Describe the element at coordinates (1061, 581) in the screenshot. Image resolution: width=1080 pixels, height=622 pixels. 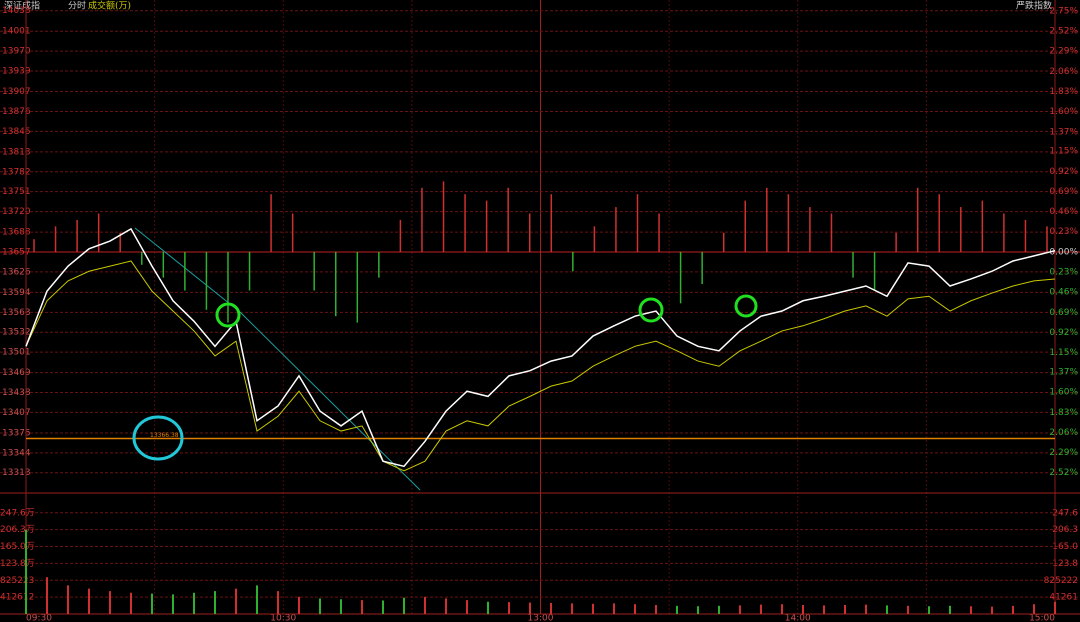
I see `volume-right-tick-label: 825222` at that location.